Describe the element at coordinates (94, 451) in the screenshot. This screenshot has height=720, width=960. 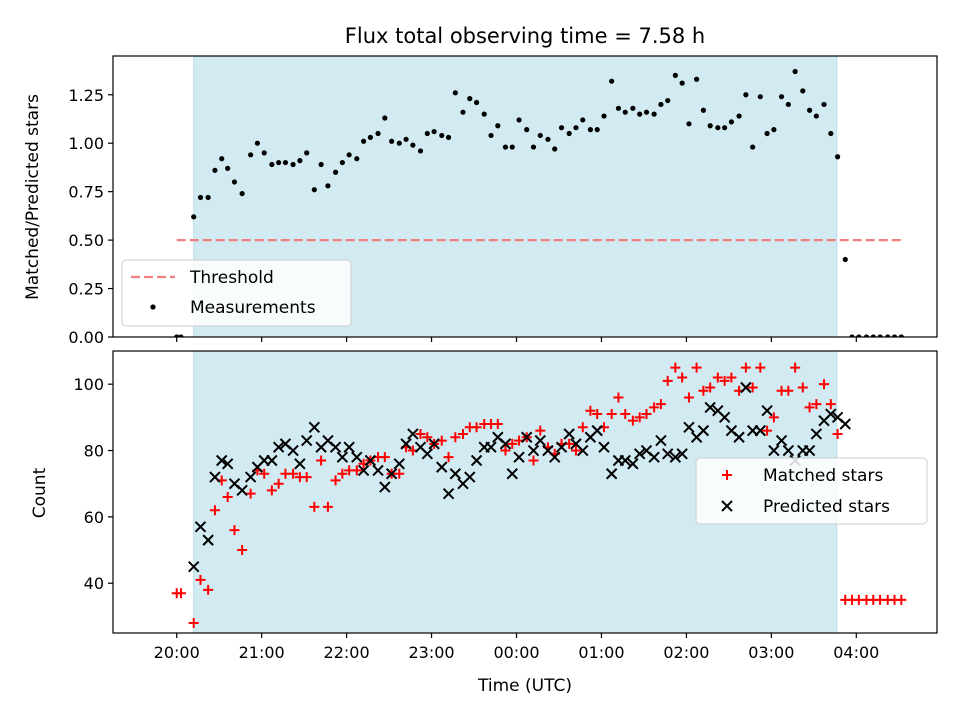
I see `y-tick-label: 80` at that location.